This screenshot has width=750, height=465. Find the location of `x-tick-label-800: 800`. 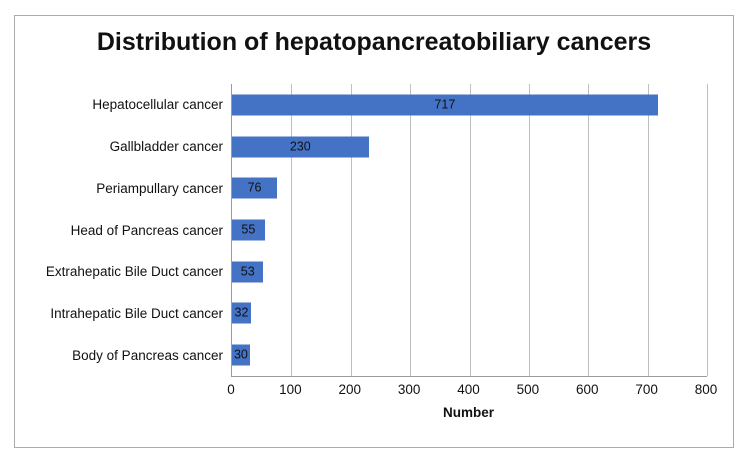

x-tick-label-800: 800 is located at coordinates (706, 389).